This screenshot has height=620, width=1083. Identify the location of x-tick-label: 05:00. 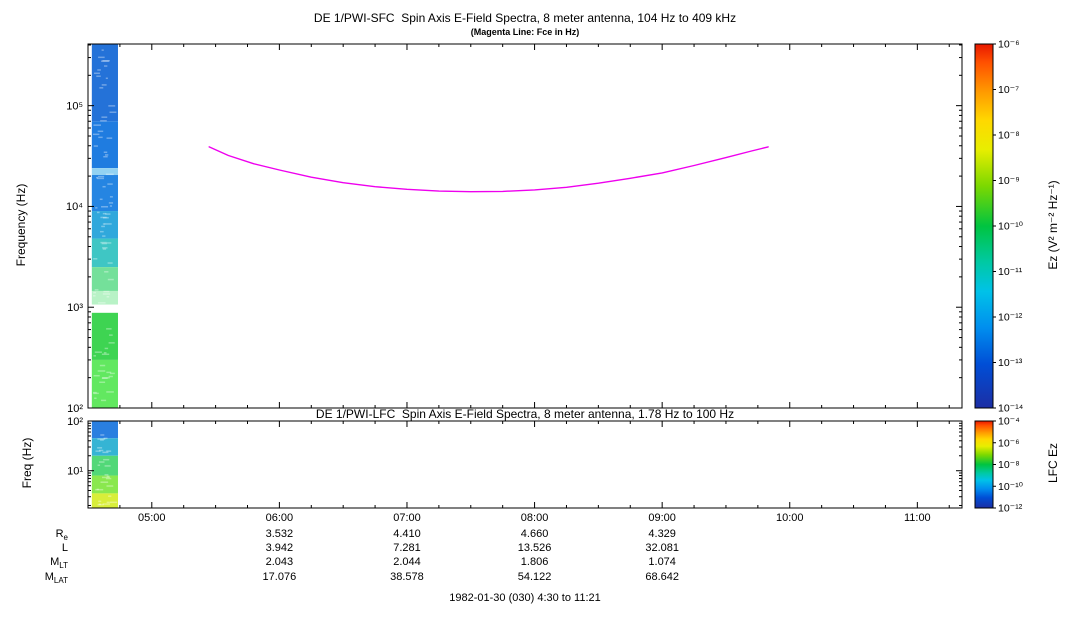
(152, 518).